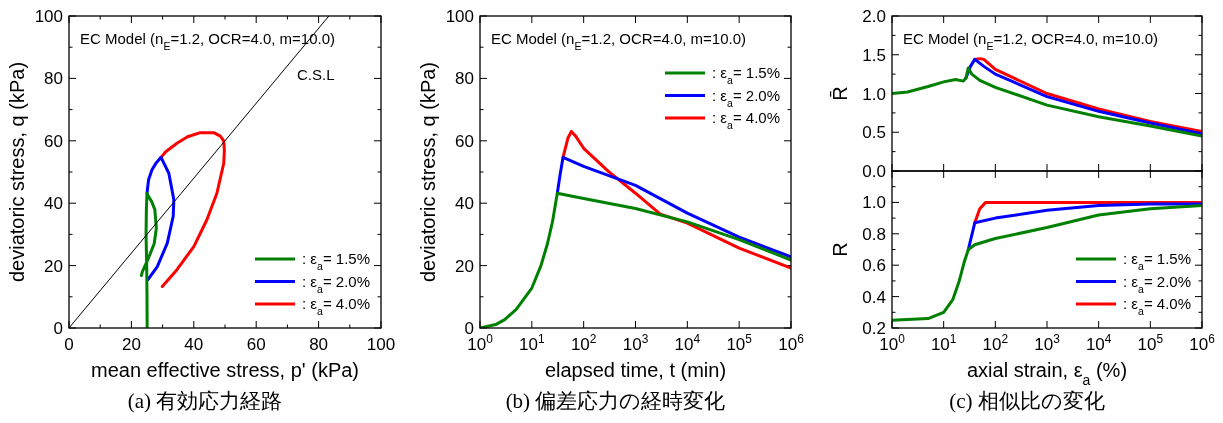 This screenshot has width=1223, height=423. Describe the element at coordinates (316, 74) in the screenshot. I see `annotation: C.S.L` at that location.